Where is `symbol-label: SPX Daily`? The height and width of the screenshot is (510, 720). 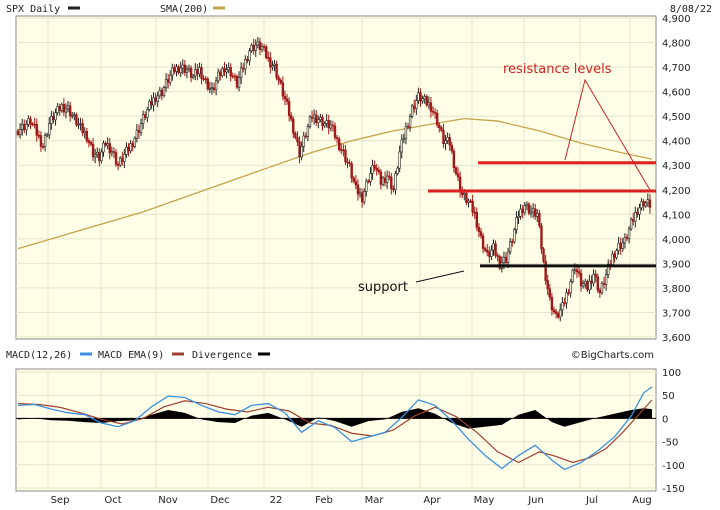 symbol-label: SPX Daily is located at coordinates (33, 9).